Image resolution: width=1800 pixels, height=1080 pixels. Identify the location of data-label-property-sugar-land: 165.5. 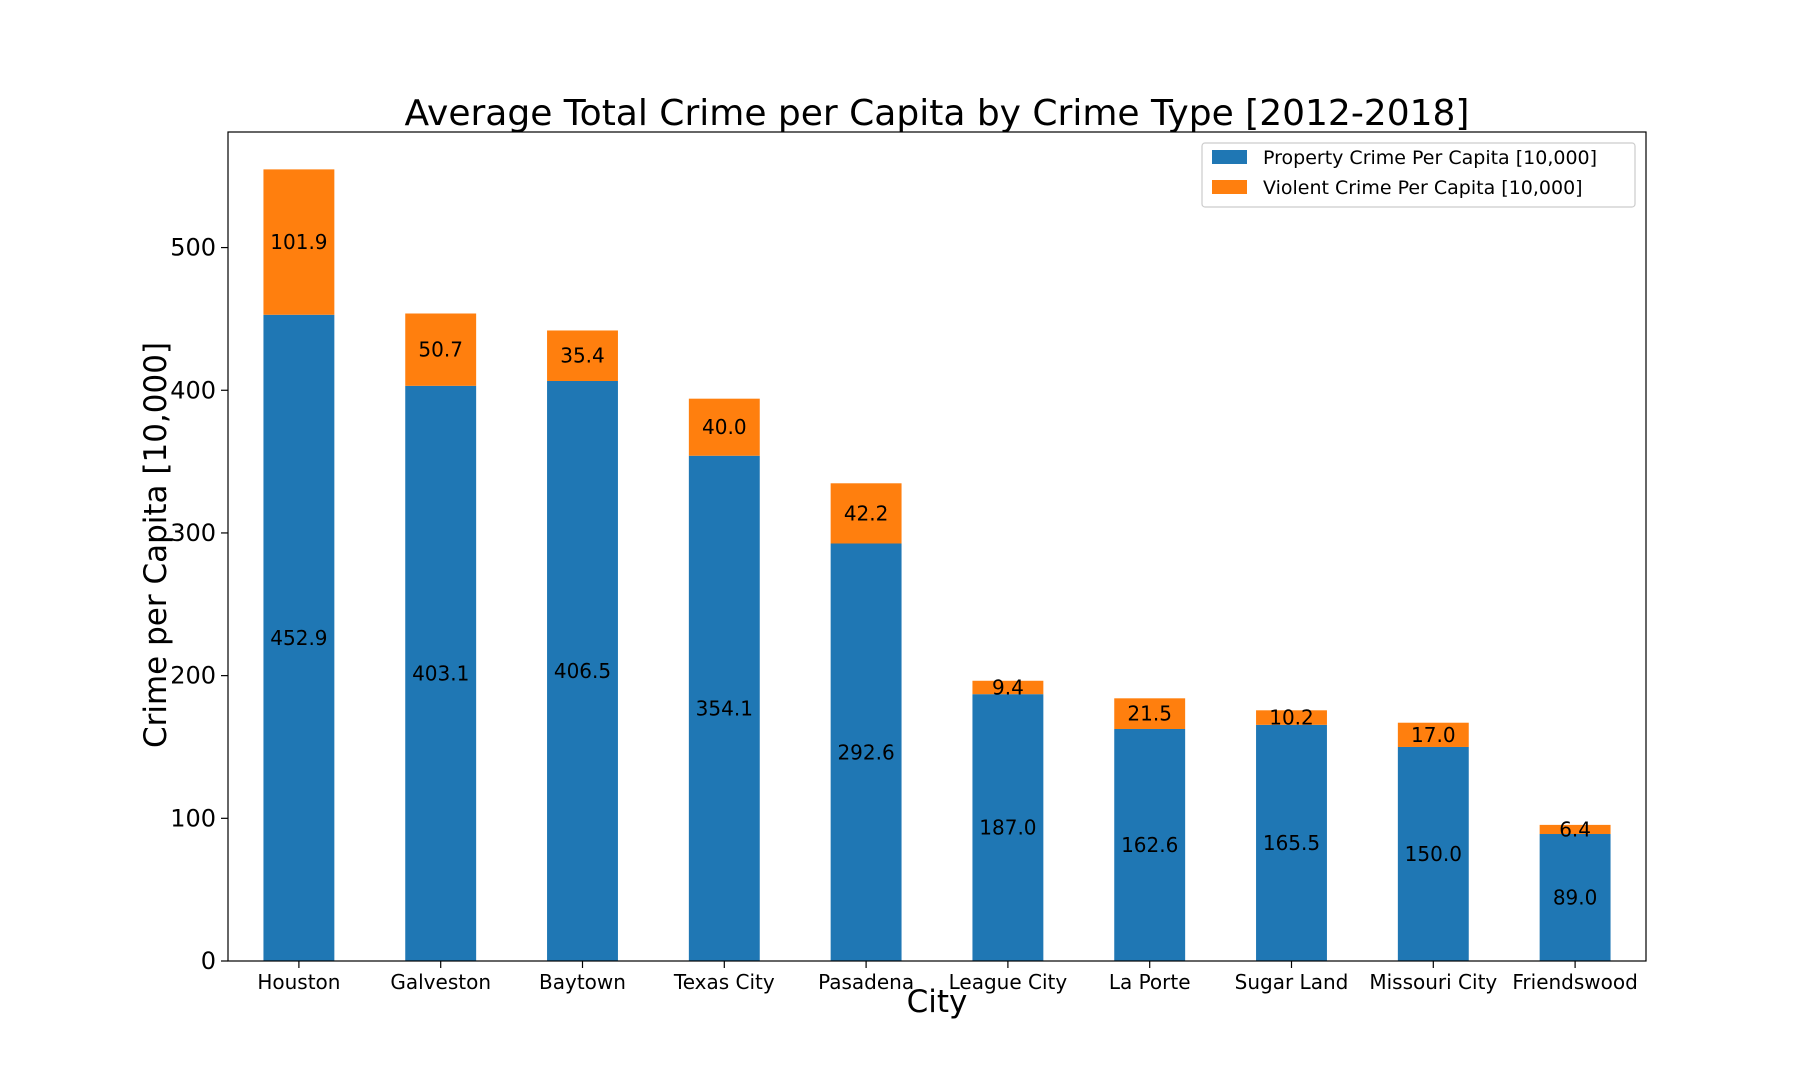
(1291, 843).